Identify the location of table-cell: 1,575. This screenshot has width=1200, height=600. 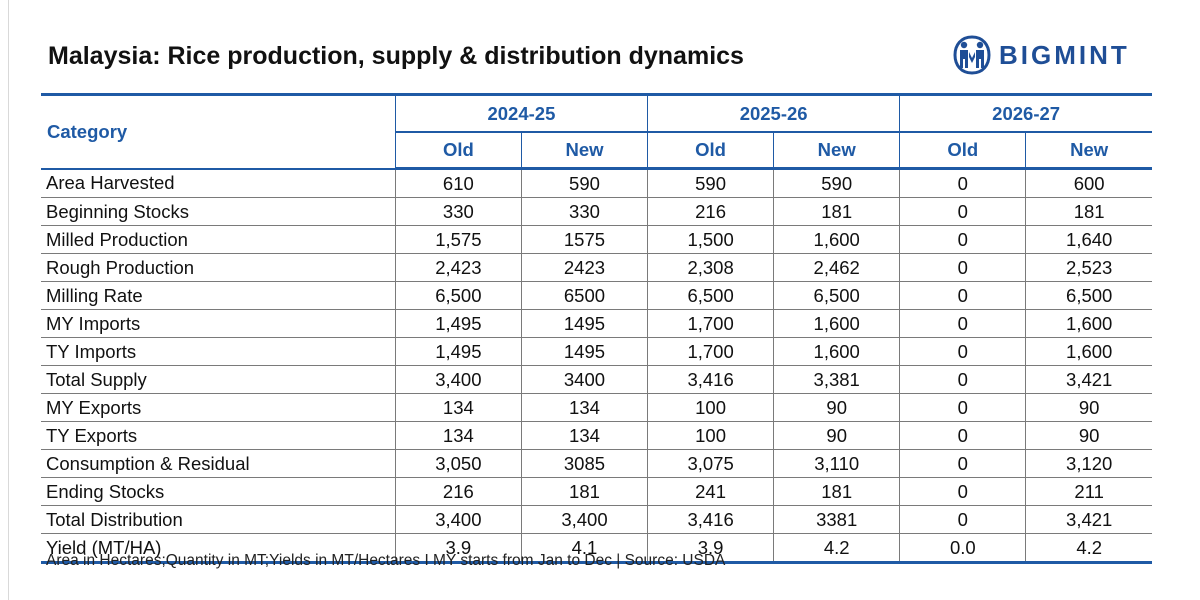
(458, 239).